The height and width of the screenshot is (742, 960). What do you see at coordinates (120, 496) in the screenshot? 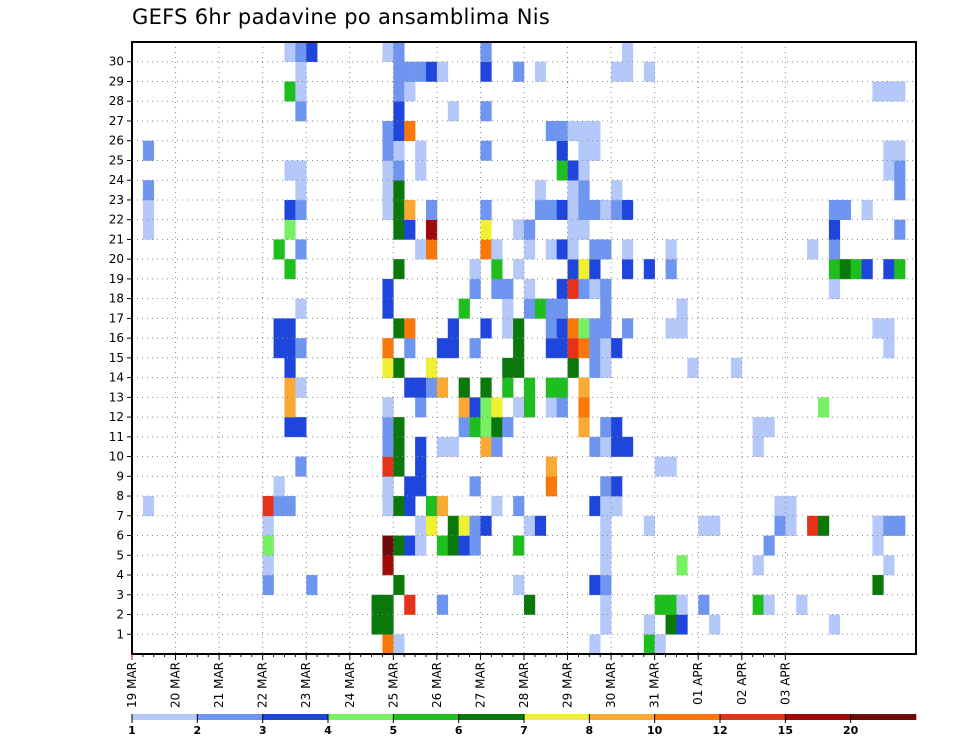
I see `y-tick-label: 8` at bounding box center [120, 496].